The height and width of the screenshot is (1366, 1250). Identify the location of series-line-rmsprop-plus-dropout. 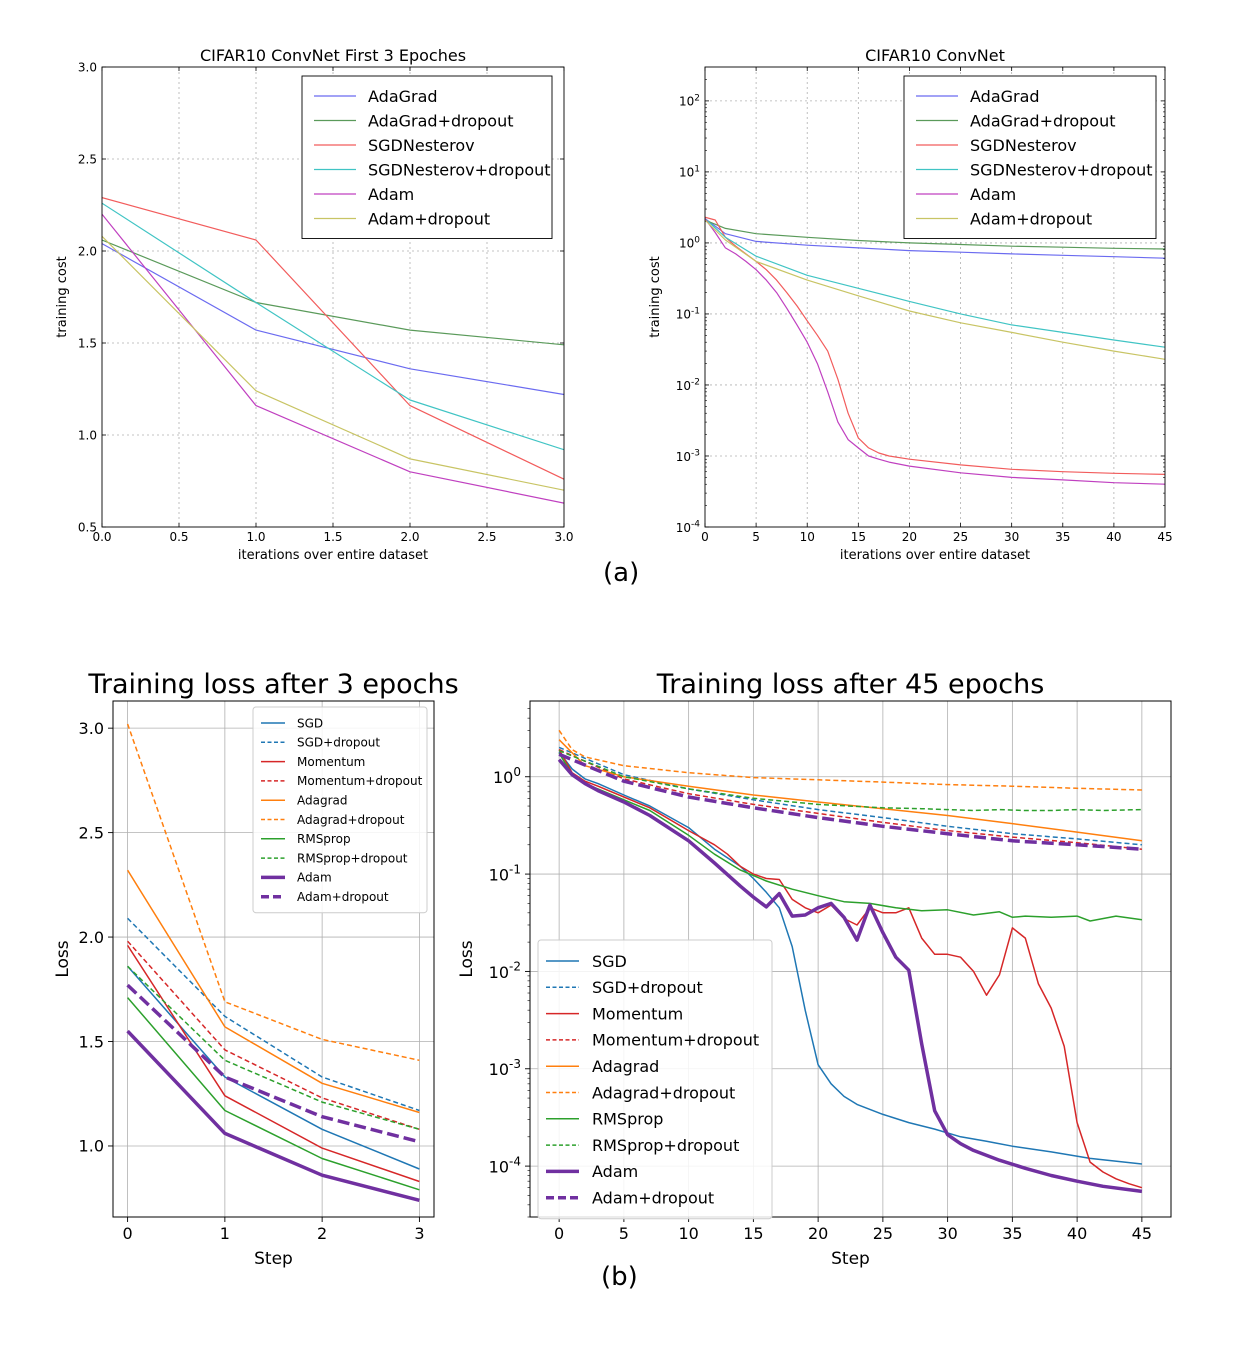
(273, 1048).